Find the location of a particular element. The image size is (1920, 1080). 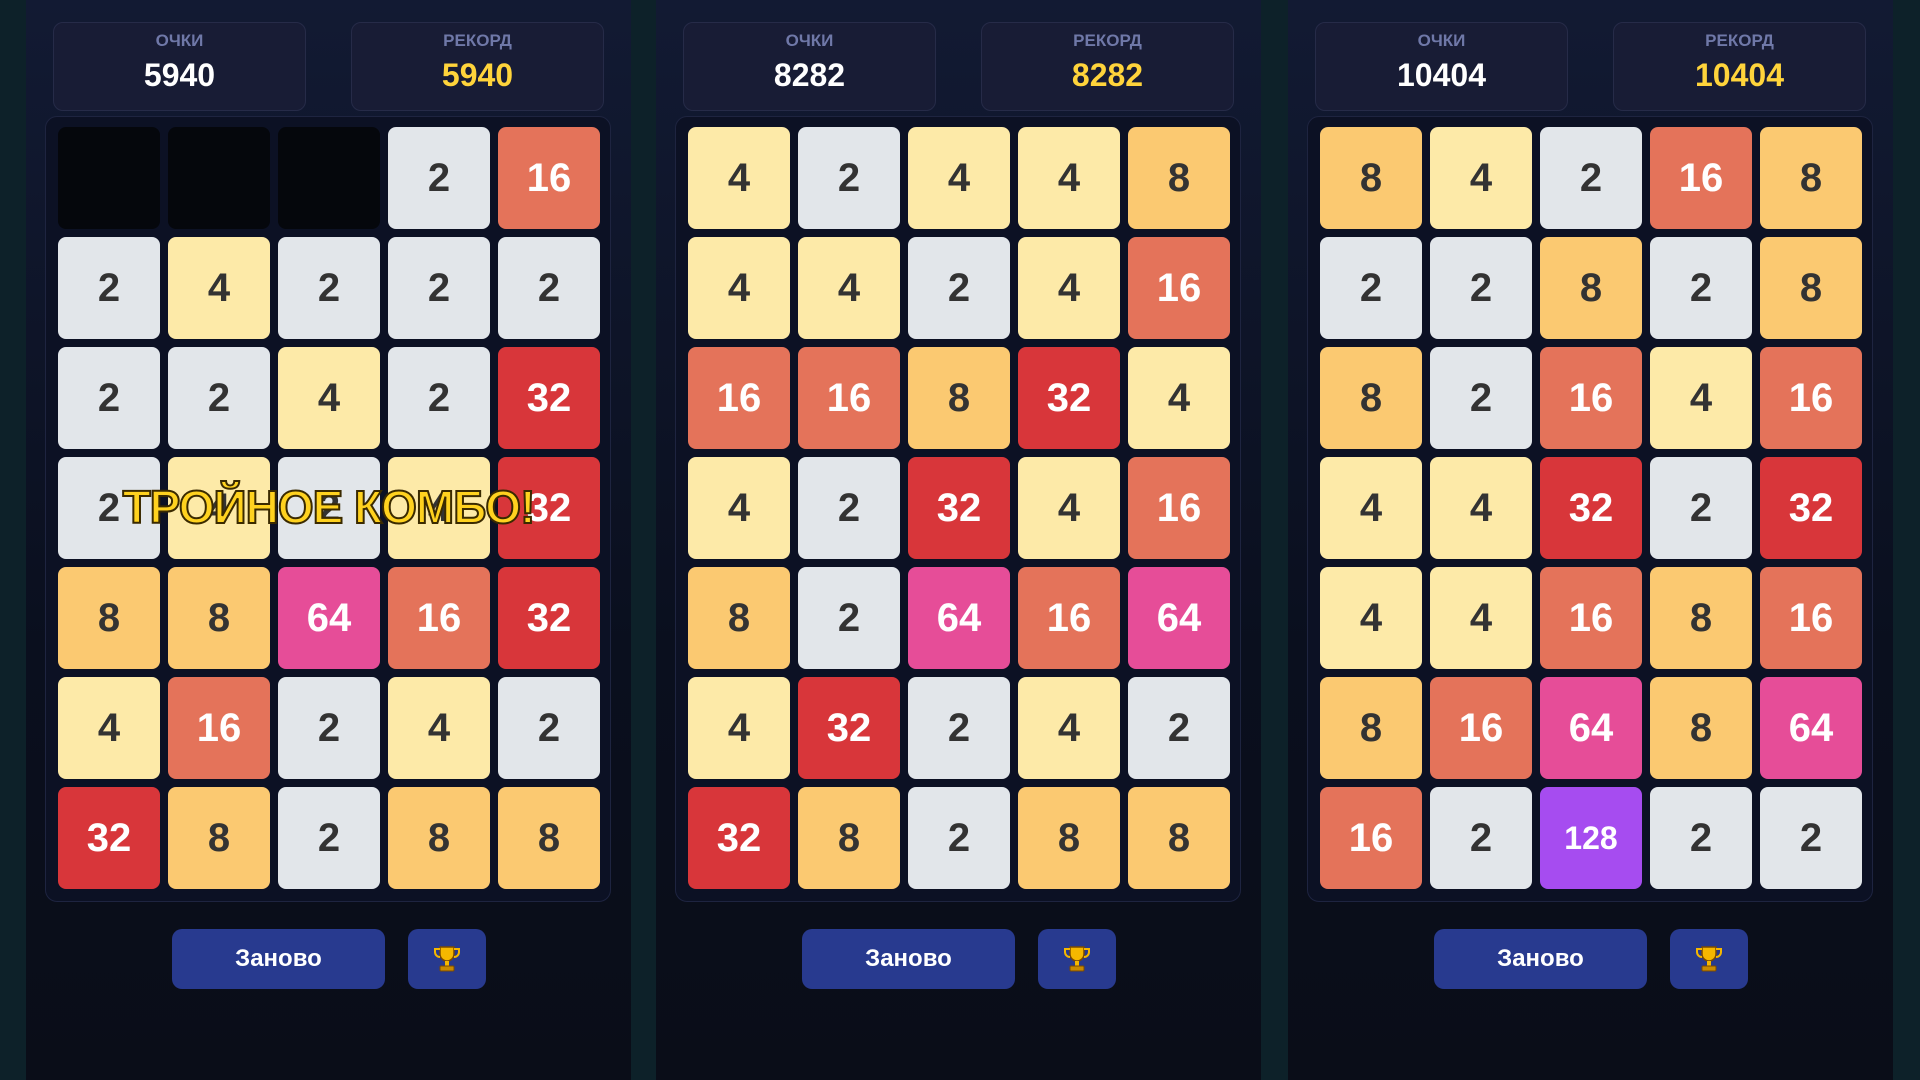

record-box: РЕКОРД 5940 is located at coordinates (477, 66).